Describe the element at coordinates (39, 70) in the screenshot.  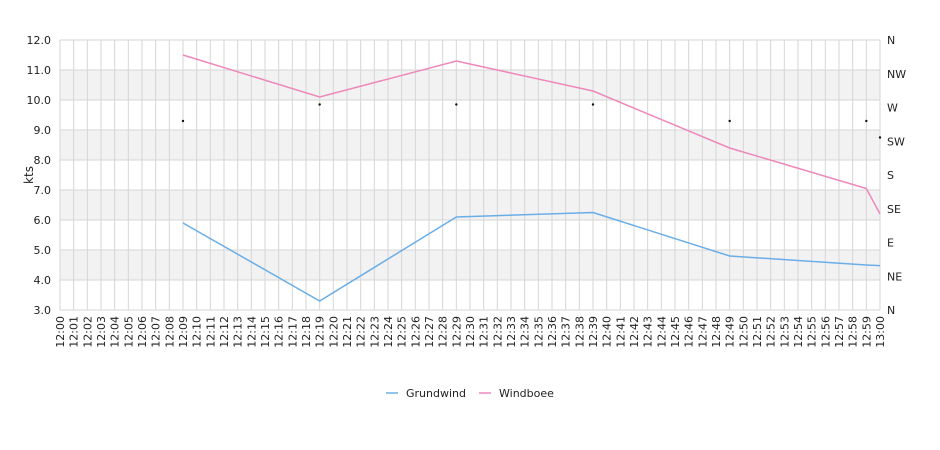
I see `y-tick-label: 11.0` at that location.